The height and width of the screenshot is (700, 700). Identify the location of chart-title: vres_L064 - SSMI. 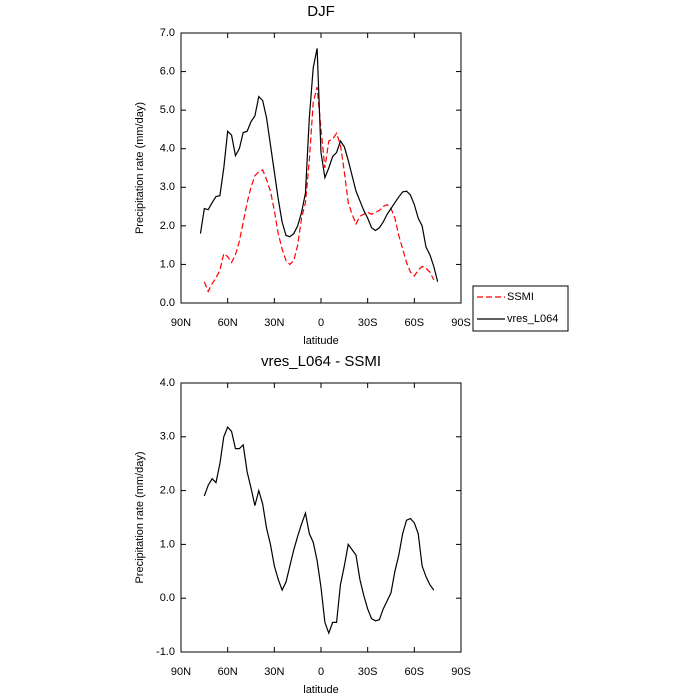
(321, 361).